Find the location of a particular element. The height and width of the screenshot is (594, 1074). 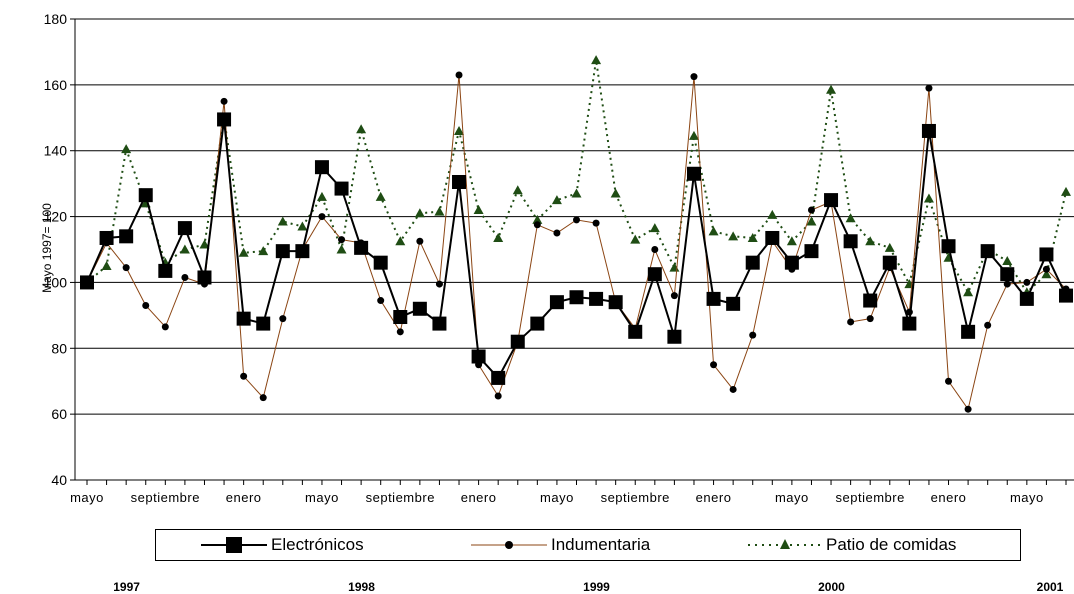

y-tick-label: 180 is located at coordinates (56, 19).